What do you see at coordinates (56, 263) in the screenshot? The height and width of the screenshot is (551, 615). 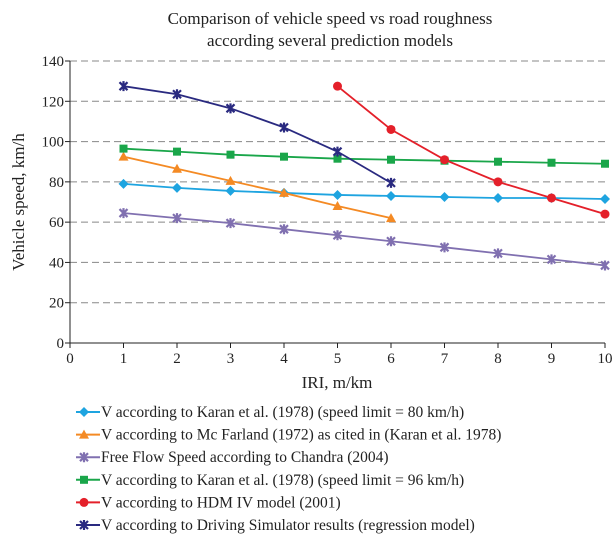 I see `y-tick-label: 40` at bounding box center [56, 263].